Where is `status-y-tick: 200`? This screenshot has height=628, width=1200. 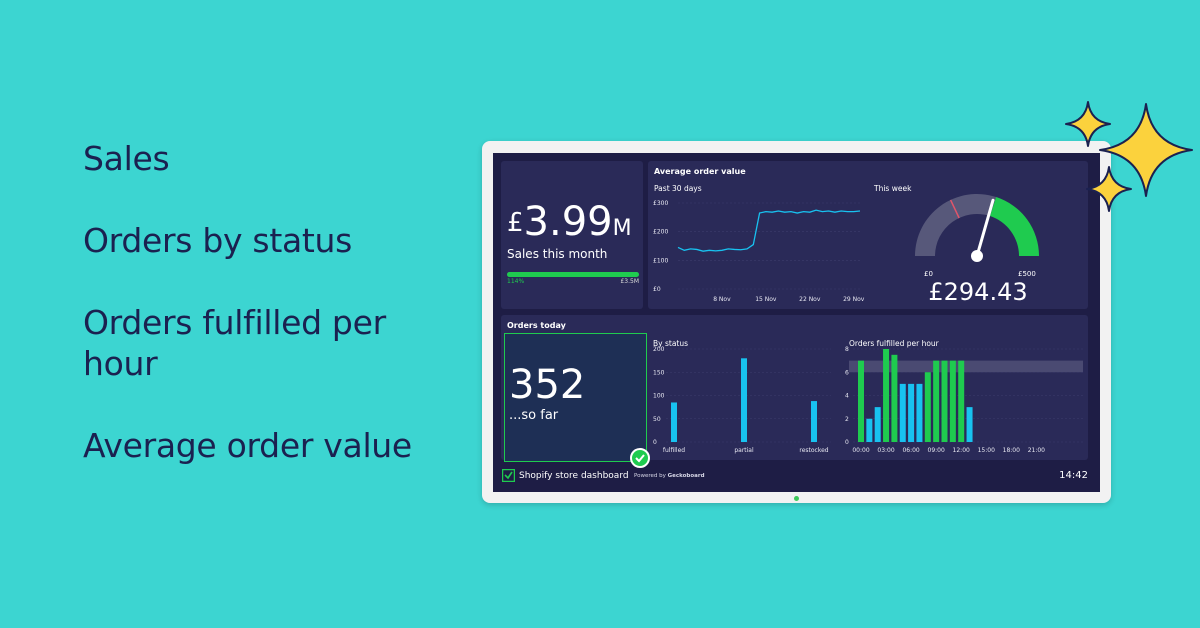 status-y-tick: 200 is located at coordinates (659, 349).